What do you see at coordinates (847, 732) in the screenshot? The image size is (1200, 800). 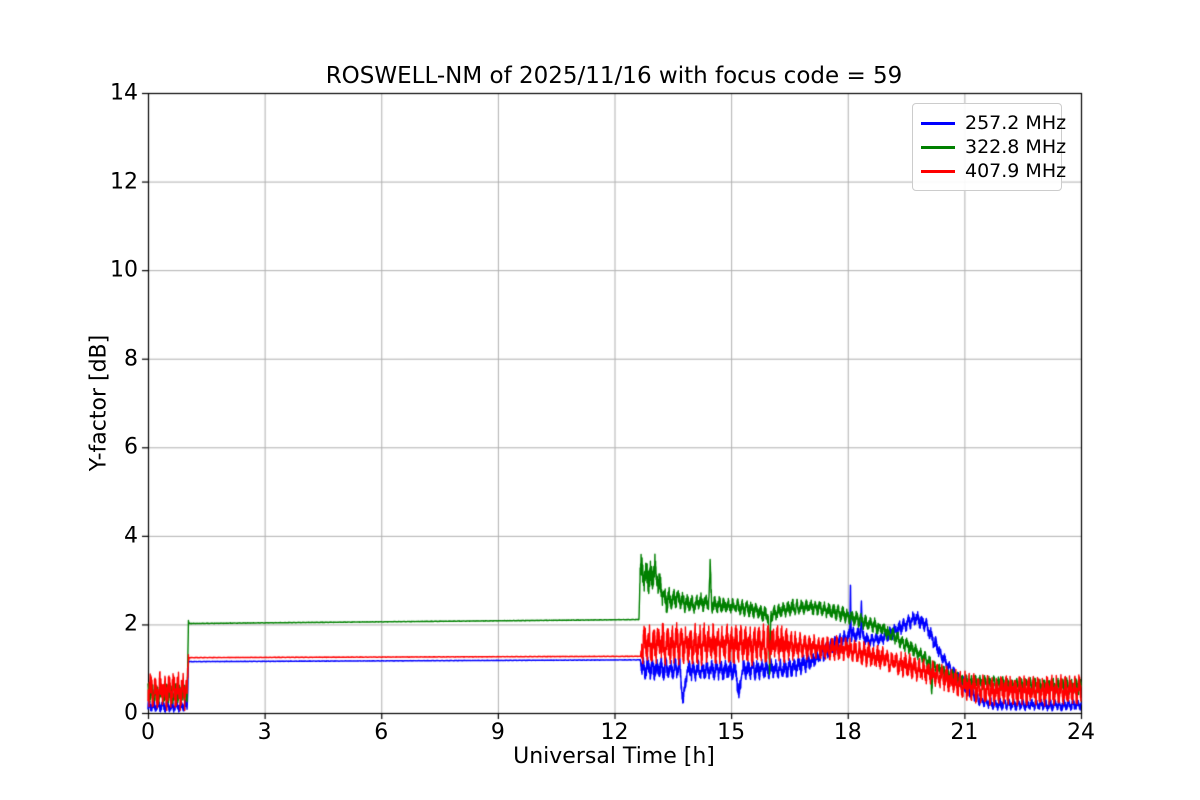 I see `x-tick-label: 18` at bounding box center [847, 732].